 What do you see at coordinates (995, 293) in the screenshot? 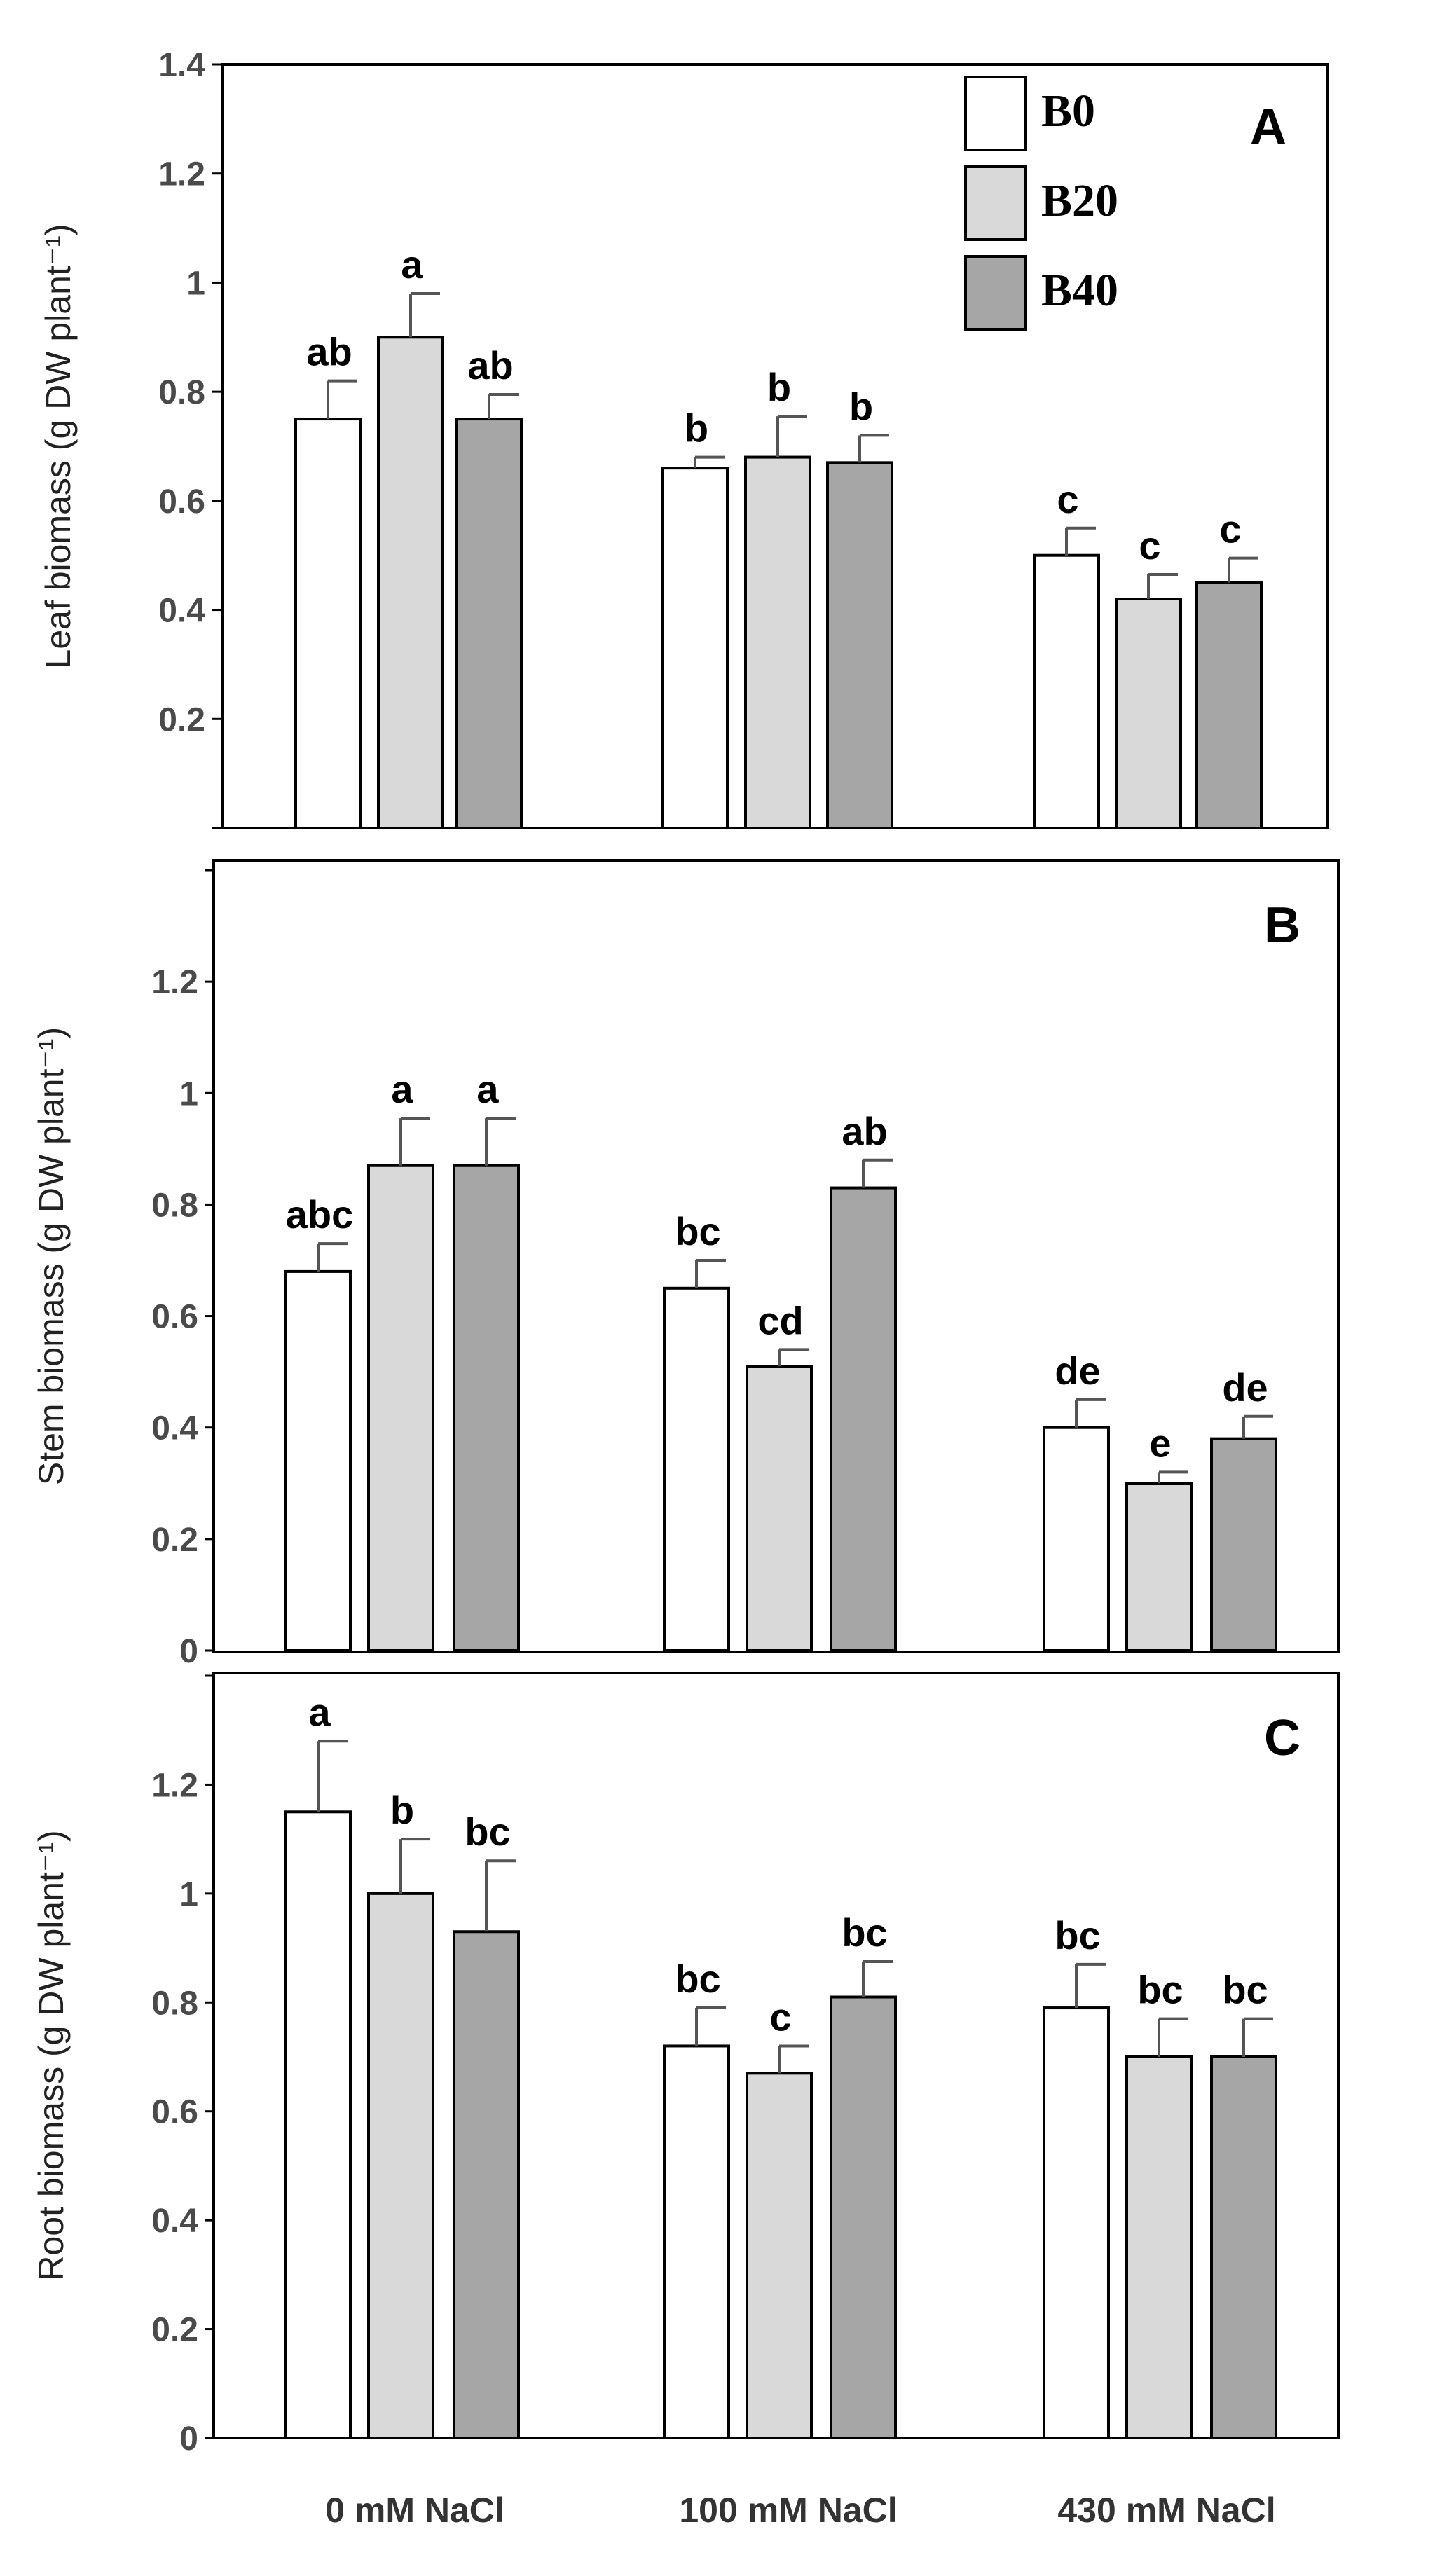
I see `legend-swatch-b40` at bounding box center [995, 293].